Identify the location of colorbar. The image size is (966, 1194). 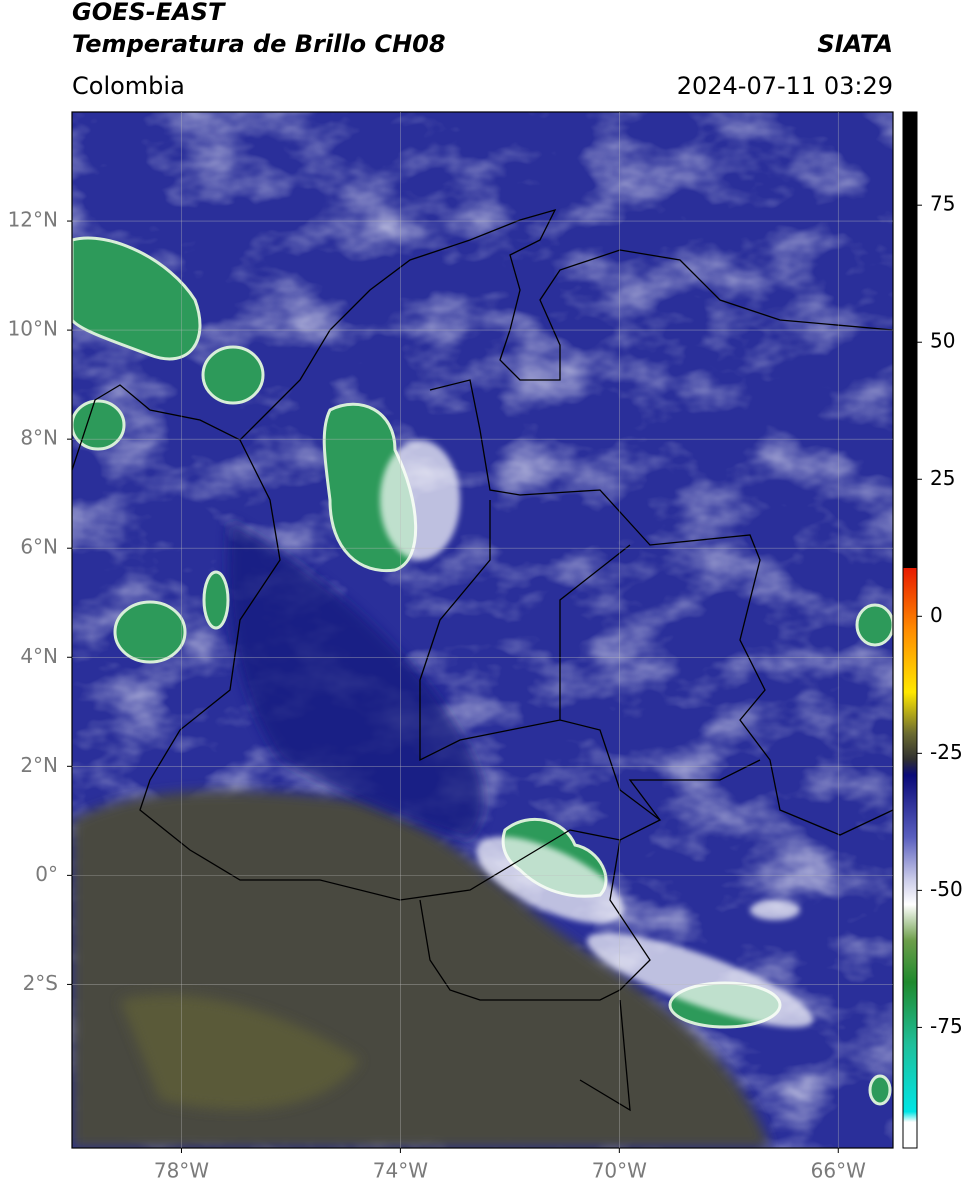
(910, 630).